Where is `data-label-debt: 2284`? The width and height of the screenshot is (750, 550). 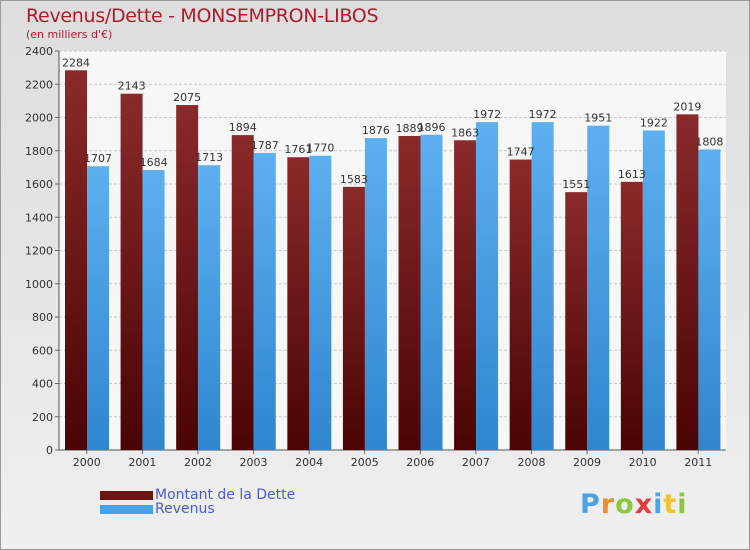
data-label-debt: 2284 is located at coordinates (76, 62).